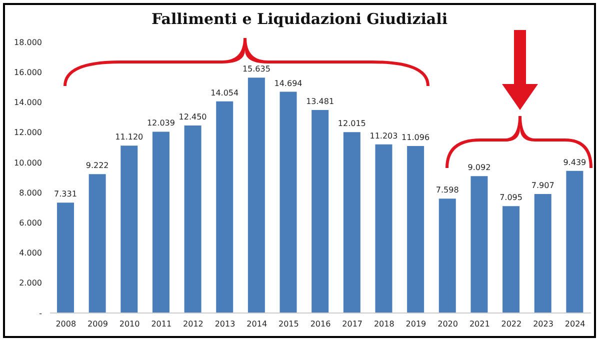  What do you see at coordinates (28, 72) in the screenshot?
I see `y-tick-label: 16.000` at bounding box center [28, 72].